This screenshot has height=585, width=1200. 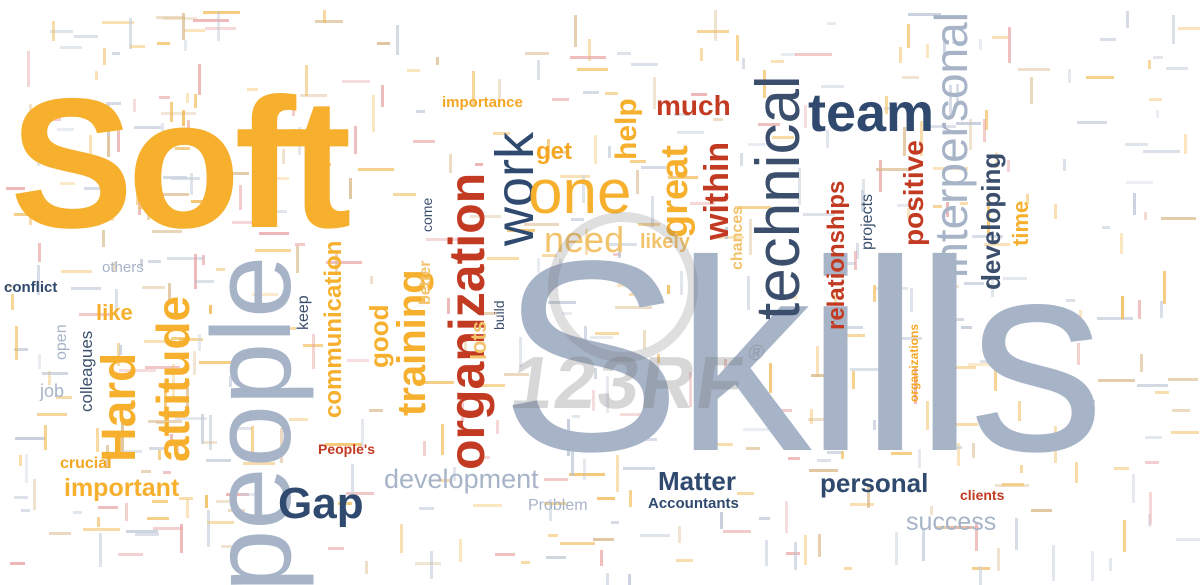 What do you see at coordinates (913, 193) in the screenshot?
I see `word-positive: positive` at bounding box center [913, 193].